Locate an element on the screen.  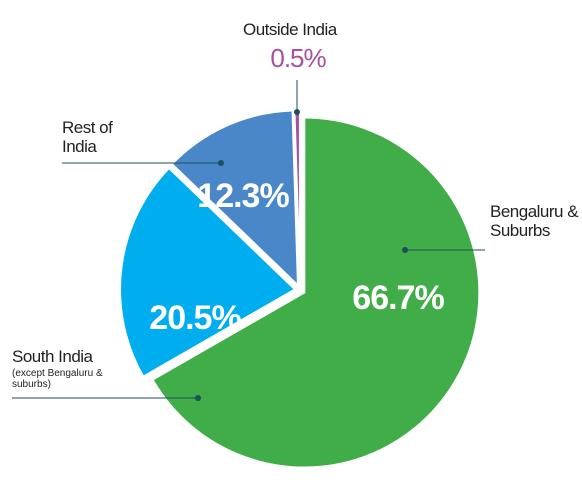
value-label: 20.5% is located at coordinates (195, 318).